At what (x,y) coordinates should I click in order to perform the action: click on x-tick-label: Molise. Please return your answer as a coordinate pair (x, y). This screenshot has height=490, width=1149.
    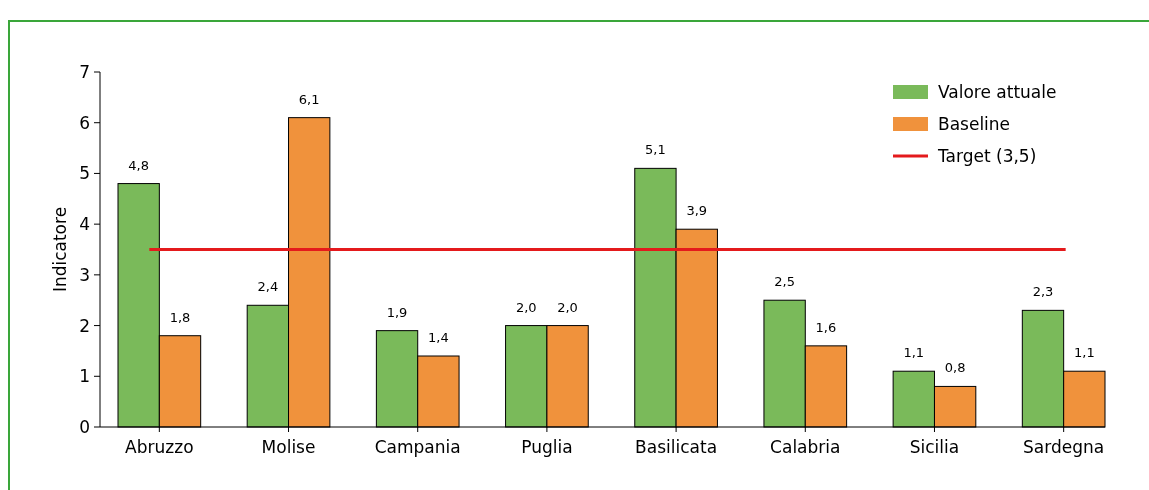
    Looking at the image, I should click on (288, 447).